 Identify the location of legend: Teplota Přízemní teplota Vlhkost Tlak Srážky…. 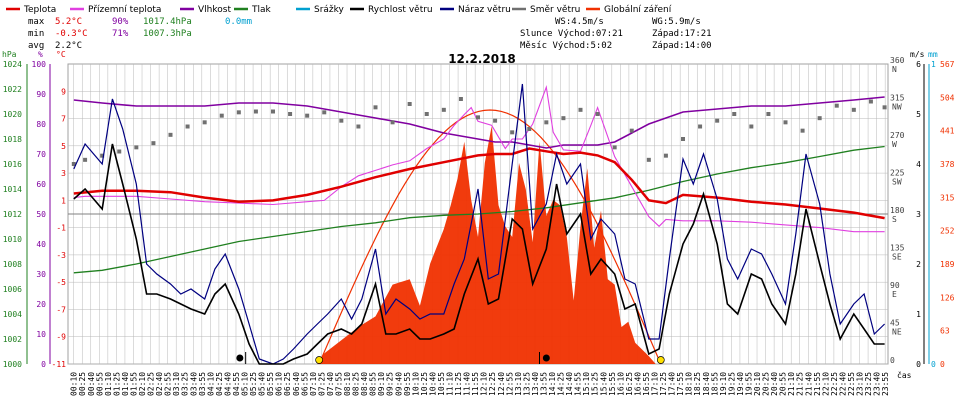
(339, 10).